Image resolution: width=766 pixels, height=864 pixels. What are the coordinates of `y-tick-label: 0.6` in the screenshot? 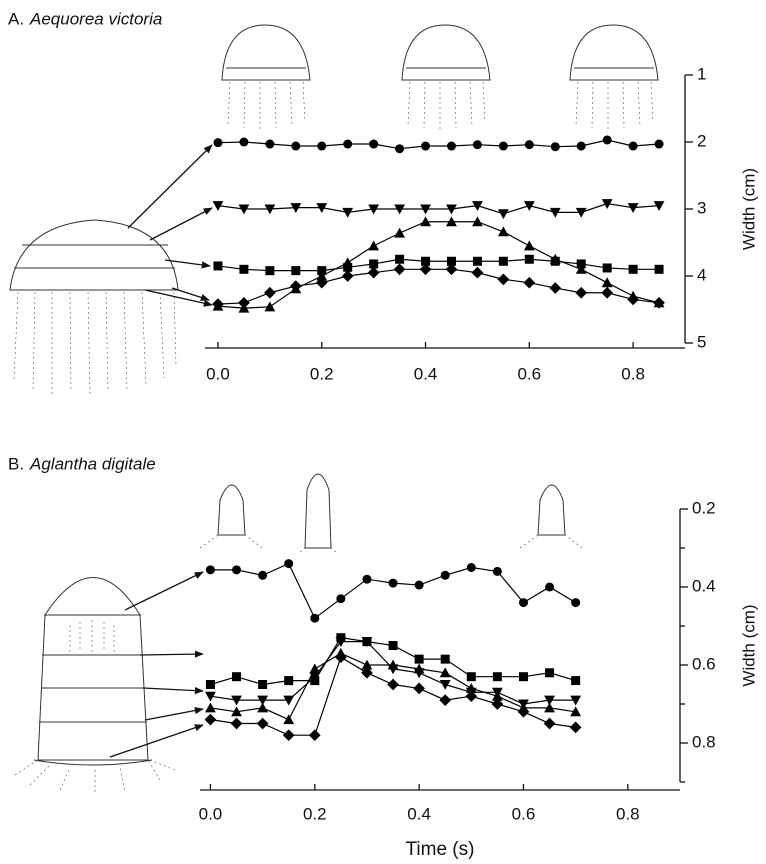 It's located at (704, 663).